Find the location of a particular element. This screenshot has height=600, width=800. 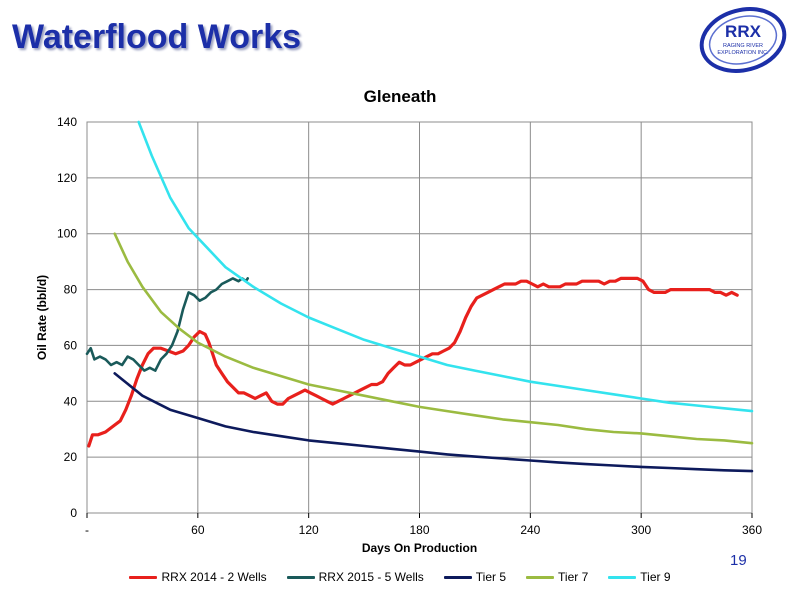

y-tick-label: 100 is located at coordinates (67, 234).